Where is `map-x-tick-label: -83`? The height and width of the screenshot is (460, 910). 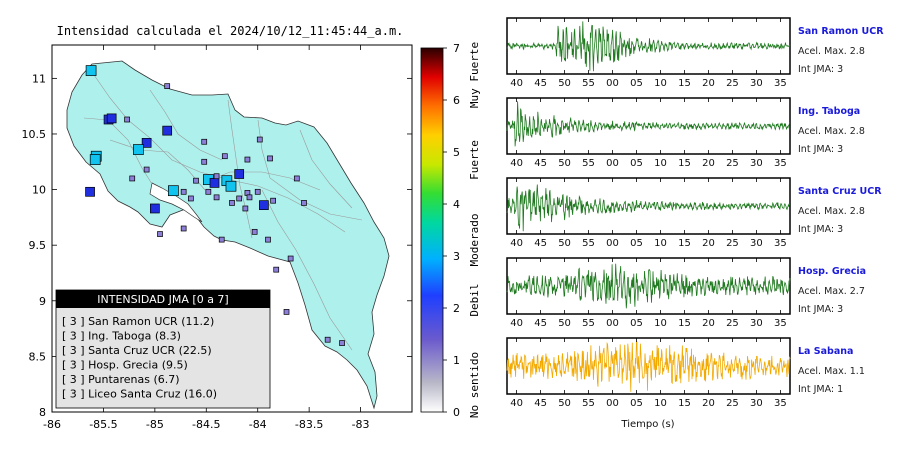
map-x-tick-label: -83 is located at coordinates (361, 424).